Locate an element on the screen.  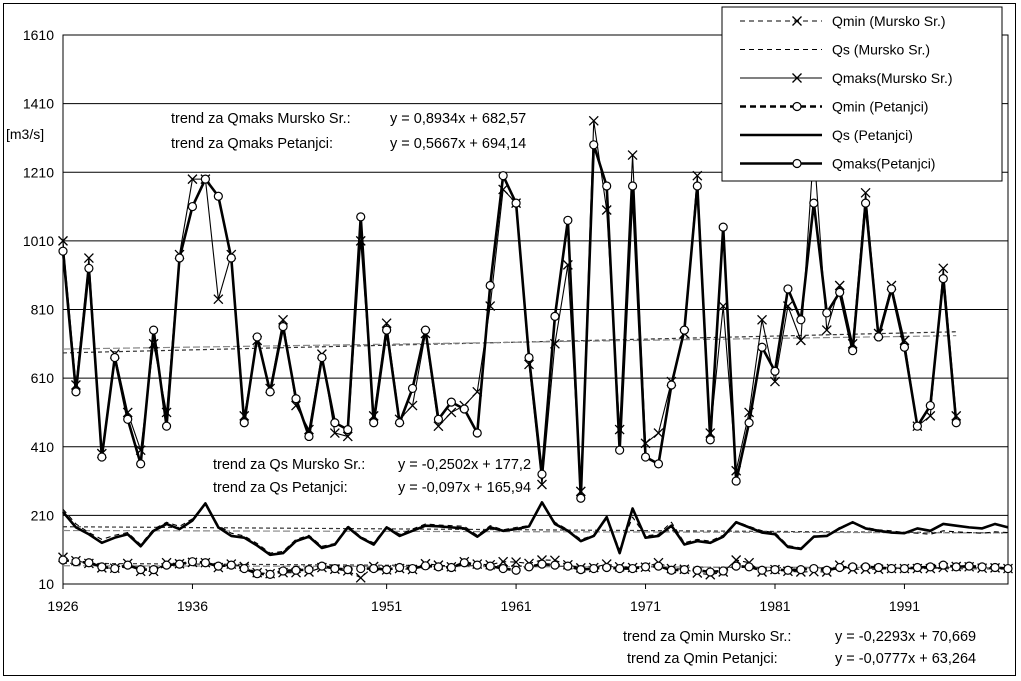
point-qmin_pet-1977 is located at coordinates (723, 571).